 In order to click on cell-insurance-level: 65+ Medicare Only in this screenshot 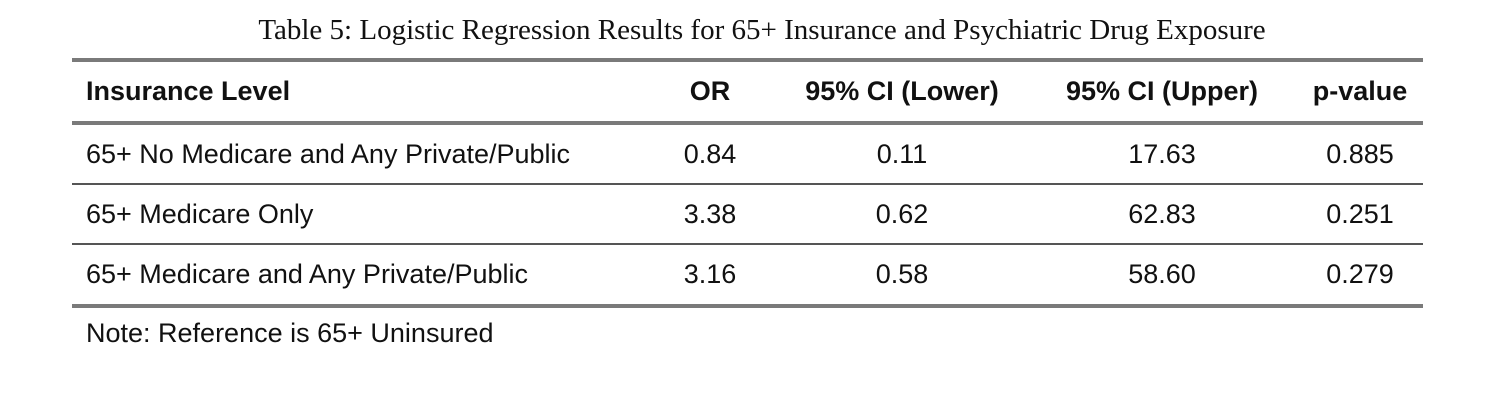, I will do `click(200, 214)`.